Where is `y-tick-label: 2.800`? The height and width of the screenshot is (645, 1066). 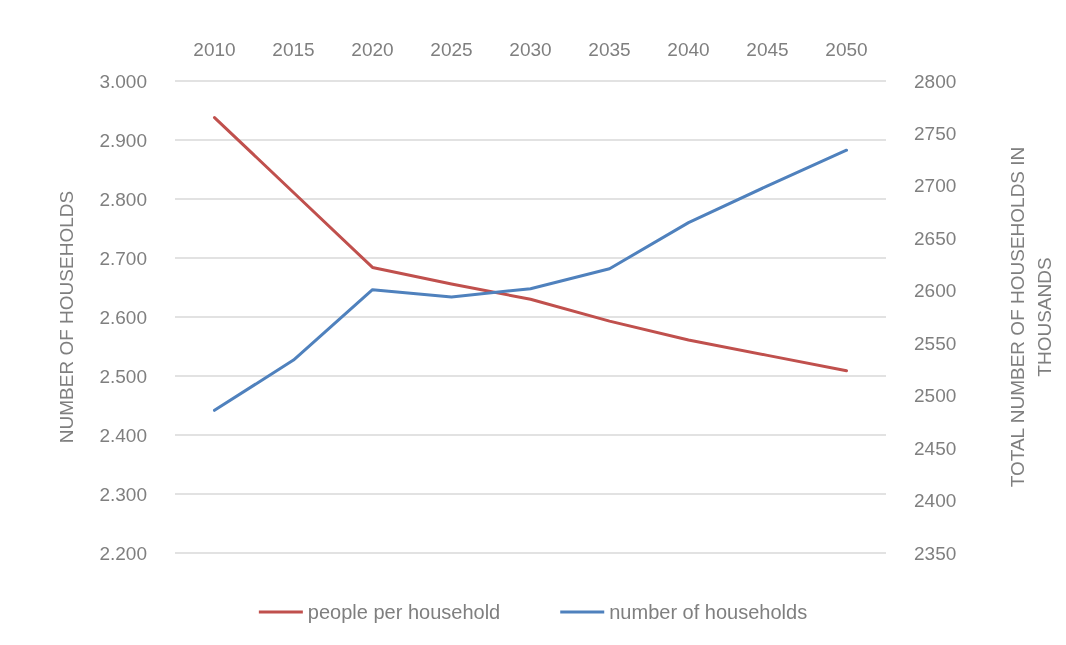
y-tick-label: 2.800 is located at coordinates (123, 199).